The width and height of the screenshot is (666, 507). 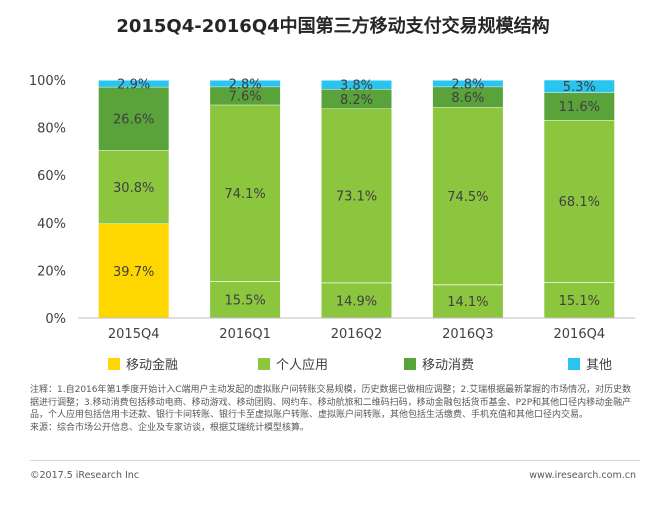 What do you see at coordinates (599, 365) in the screenshot?
I see `legend-label: 其他` at bounding box center [599, 365].